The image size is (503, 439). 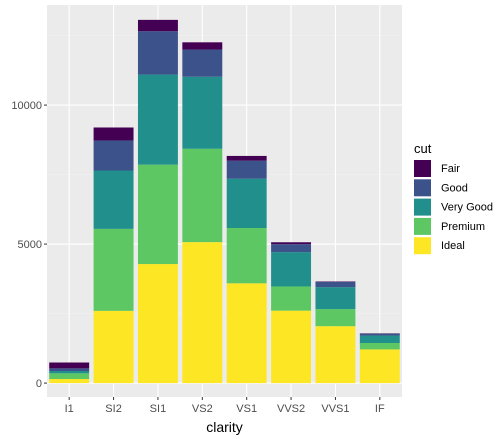 What do you see at coordinates (39, 384) in the screenshot?
I see `y-tick-label: 0` at bounding box center [39, 384].